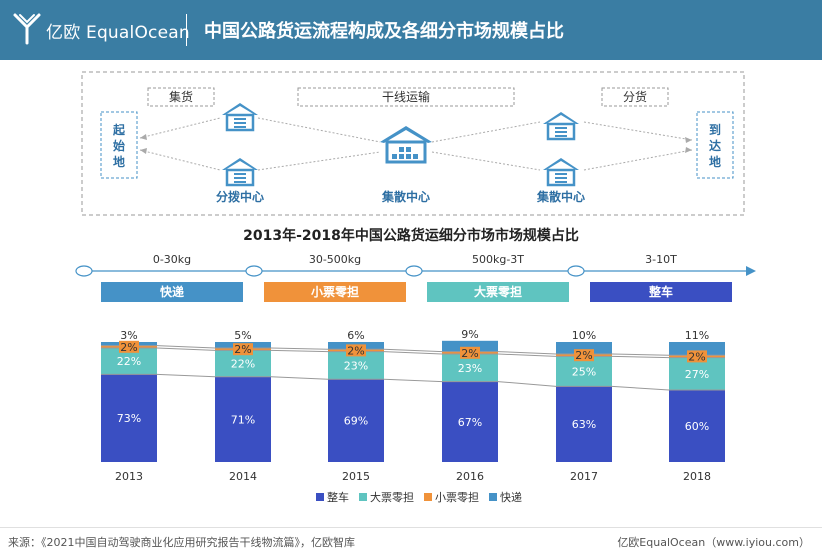 The image size is (822, 557). I want to click on node-label-sorting-center: 分拨中心, so click(240, 196).